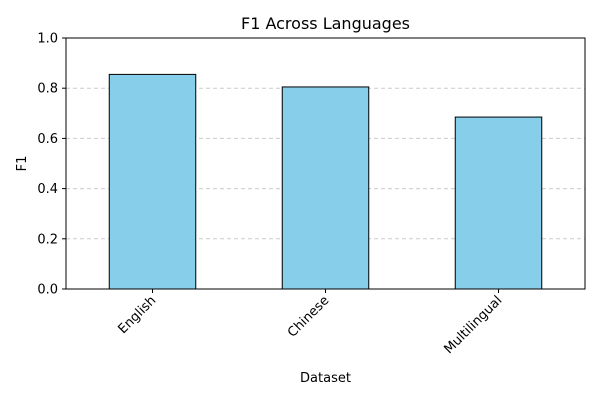  Describe the element at coordinates (47, 290) in the screenshot. I see `y-tick-label: 0.0` at that location.